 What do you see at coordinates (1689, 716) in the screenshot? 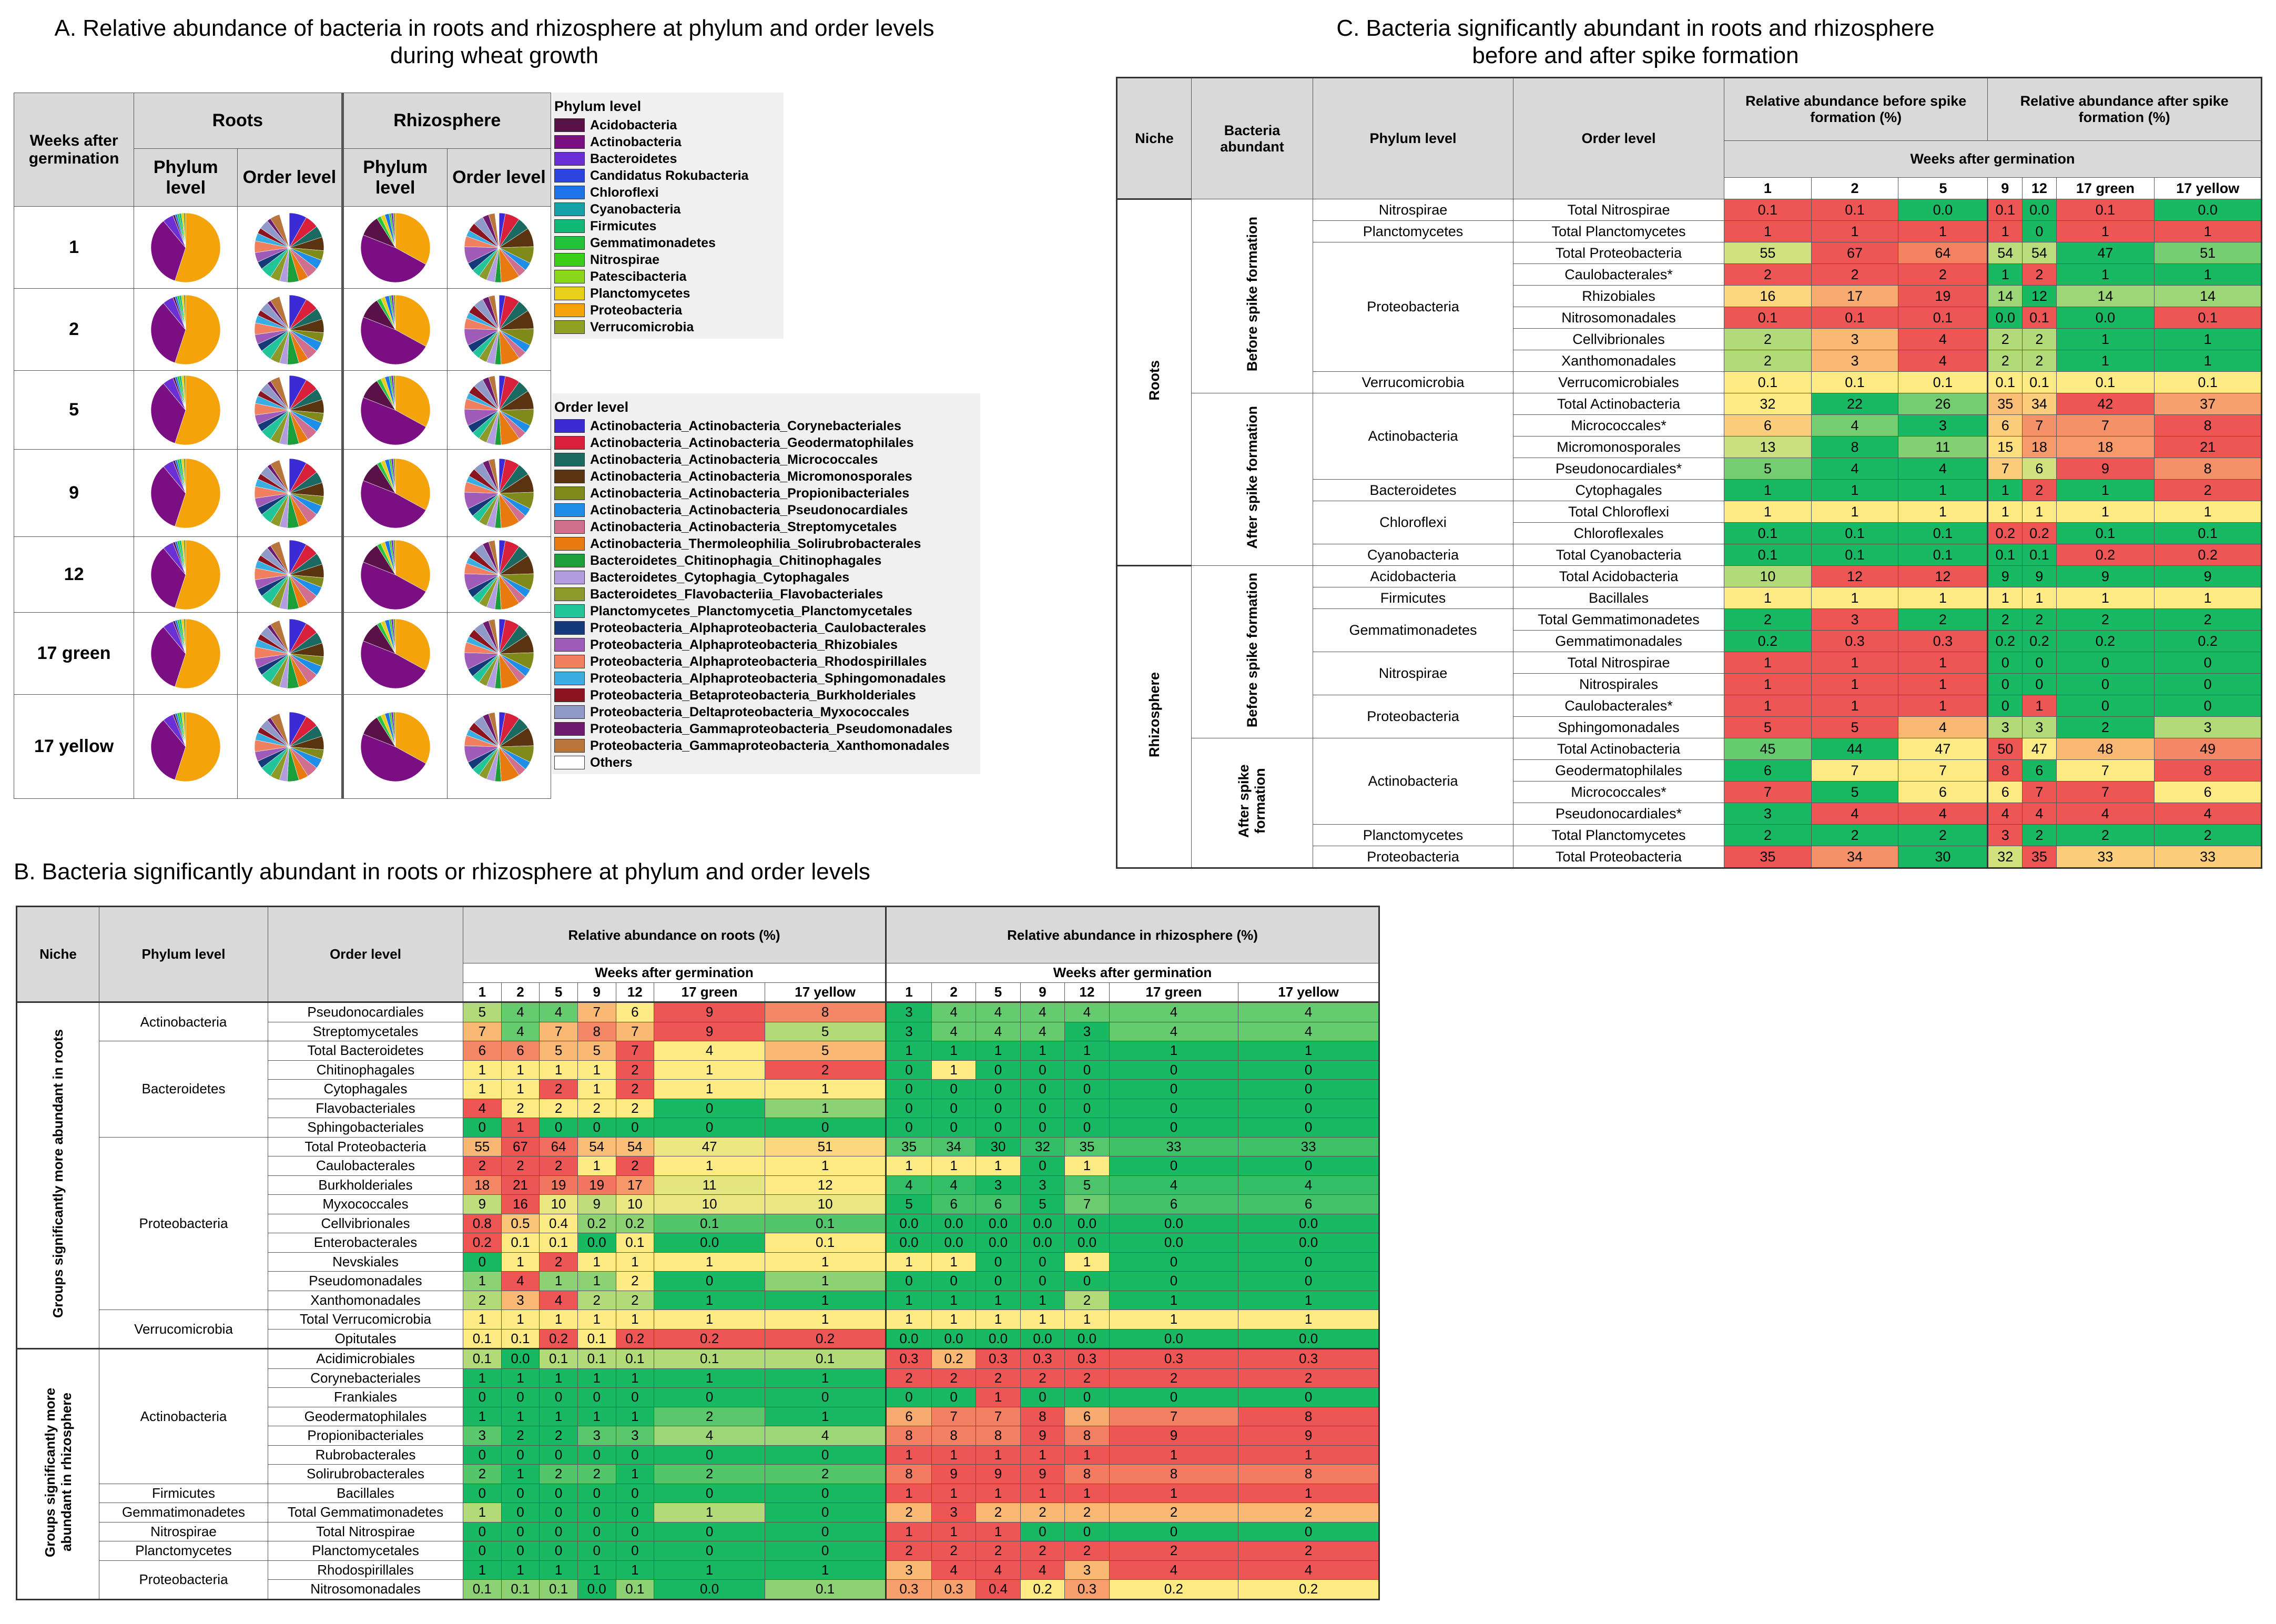
I see `c-row: Proteobacteria Caulobacterales* 1 1 1 0 1 0 0` at bounding box center [1689, 716].